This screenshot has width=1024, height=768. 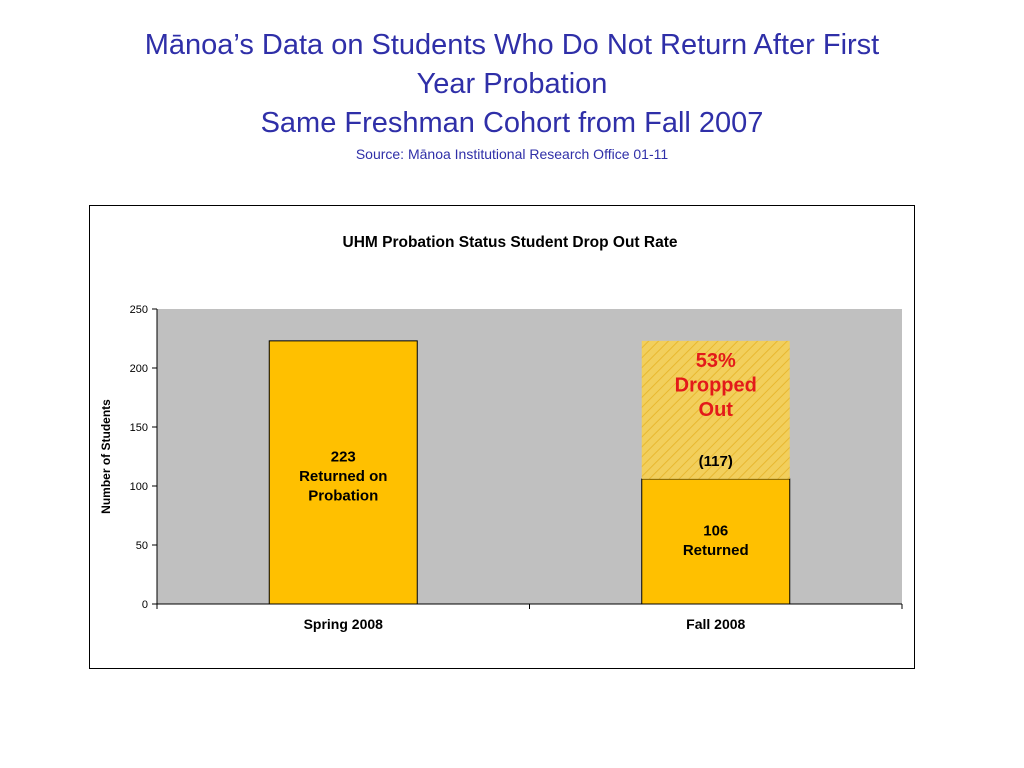 I want to click on y-axis: 0 50 100 150 200 250, so click(x=144, y=457).